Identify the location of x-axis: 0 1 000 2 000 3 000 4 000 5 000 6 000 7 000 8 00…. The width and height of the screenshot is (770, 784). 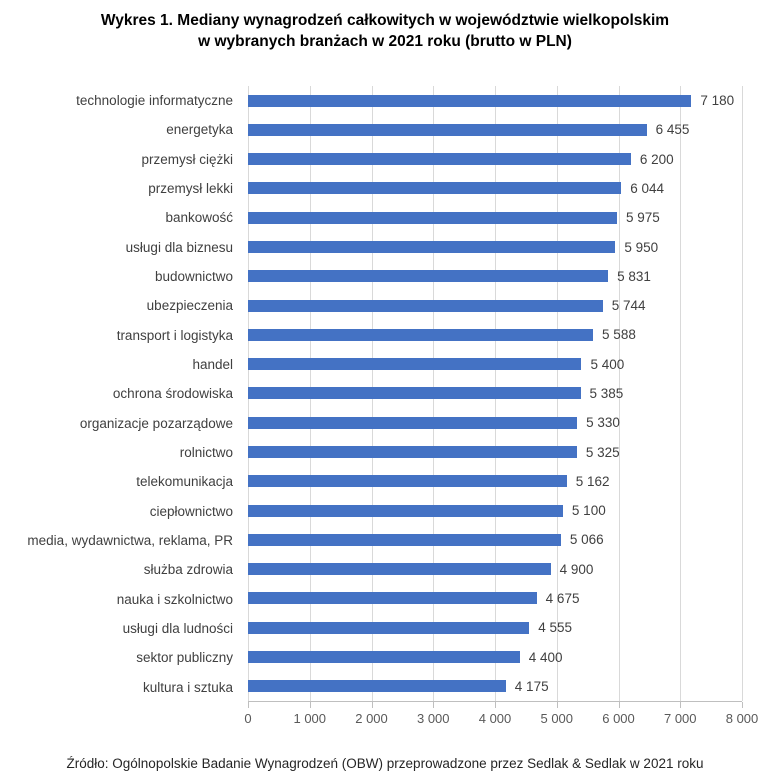
(501, 717).